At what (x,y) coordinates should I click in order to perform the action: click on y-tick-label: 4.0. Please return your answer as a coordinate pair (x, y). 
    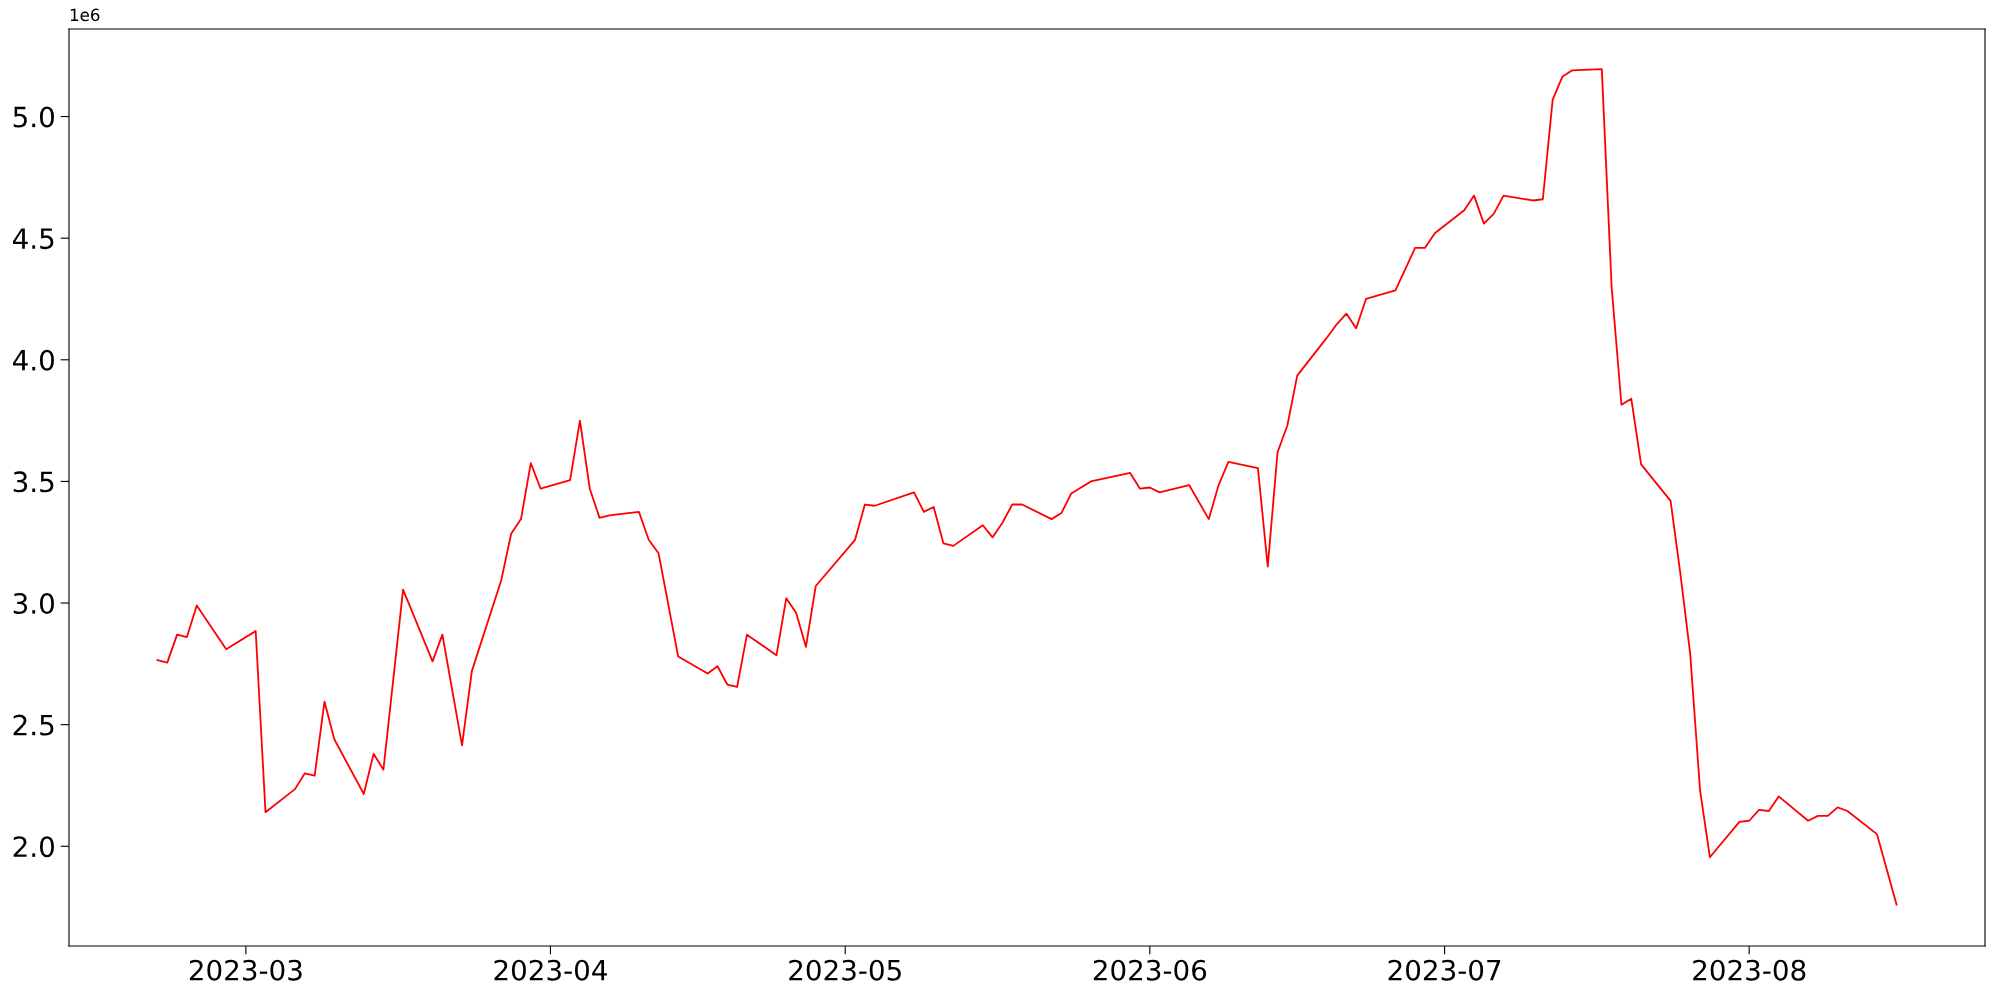
    Looking at the image, I should click on (33, 360).